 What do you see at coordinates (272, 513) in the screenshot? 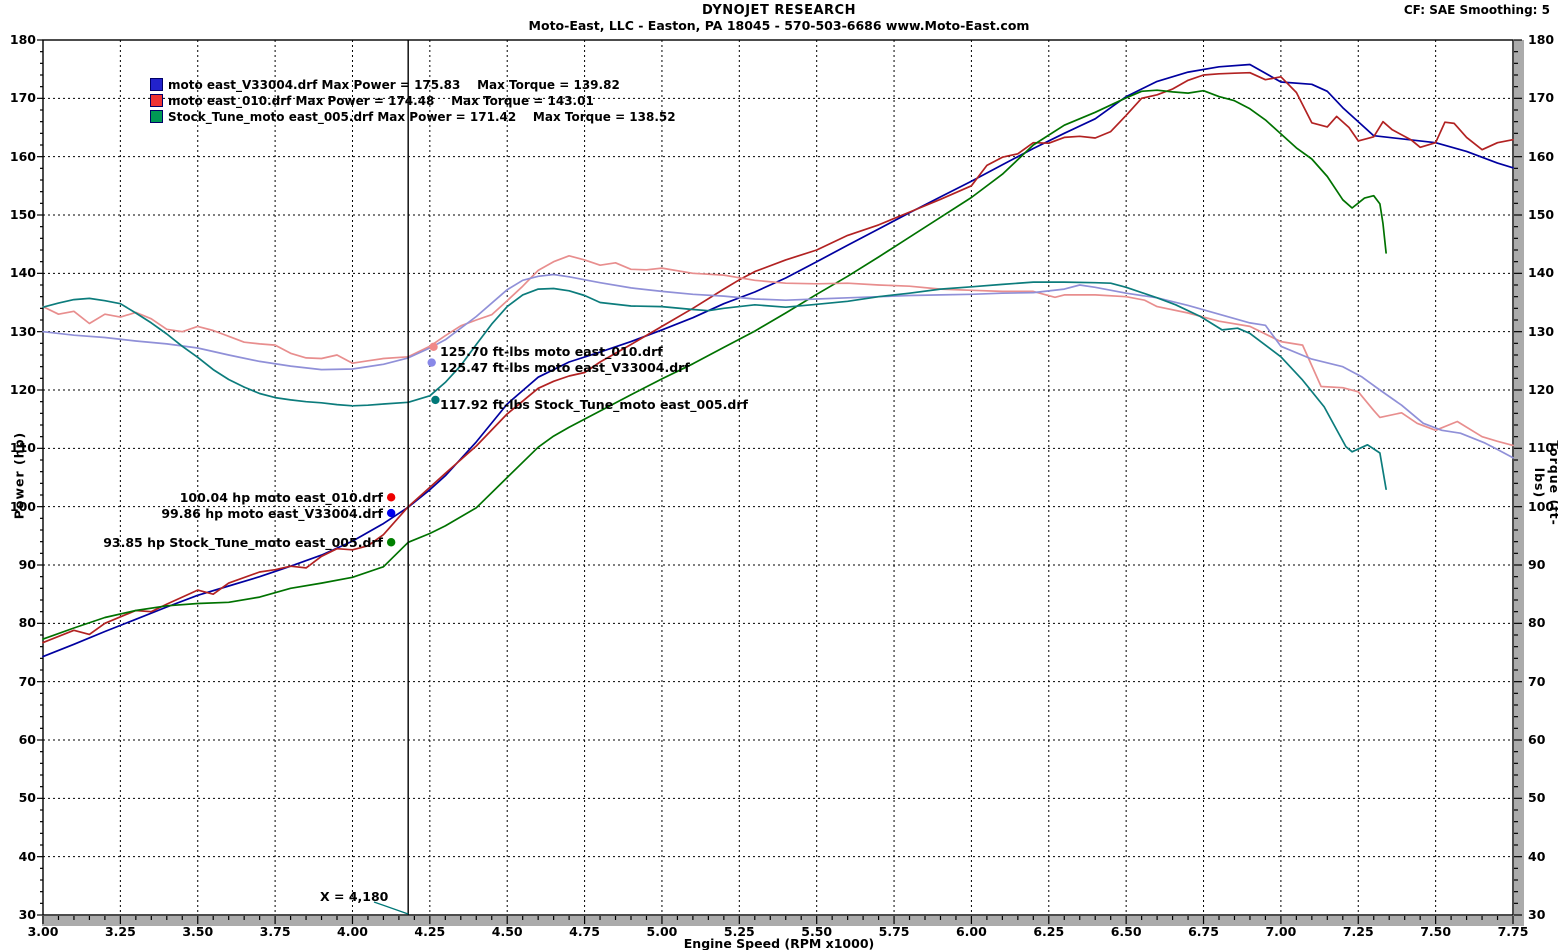
I see `readout-power-v33004: 99.86 hp moto east_V33004.drf` at bounding box center [272, 513].